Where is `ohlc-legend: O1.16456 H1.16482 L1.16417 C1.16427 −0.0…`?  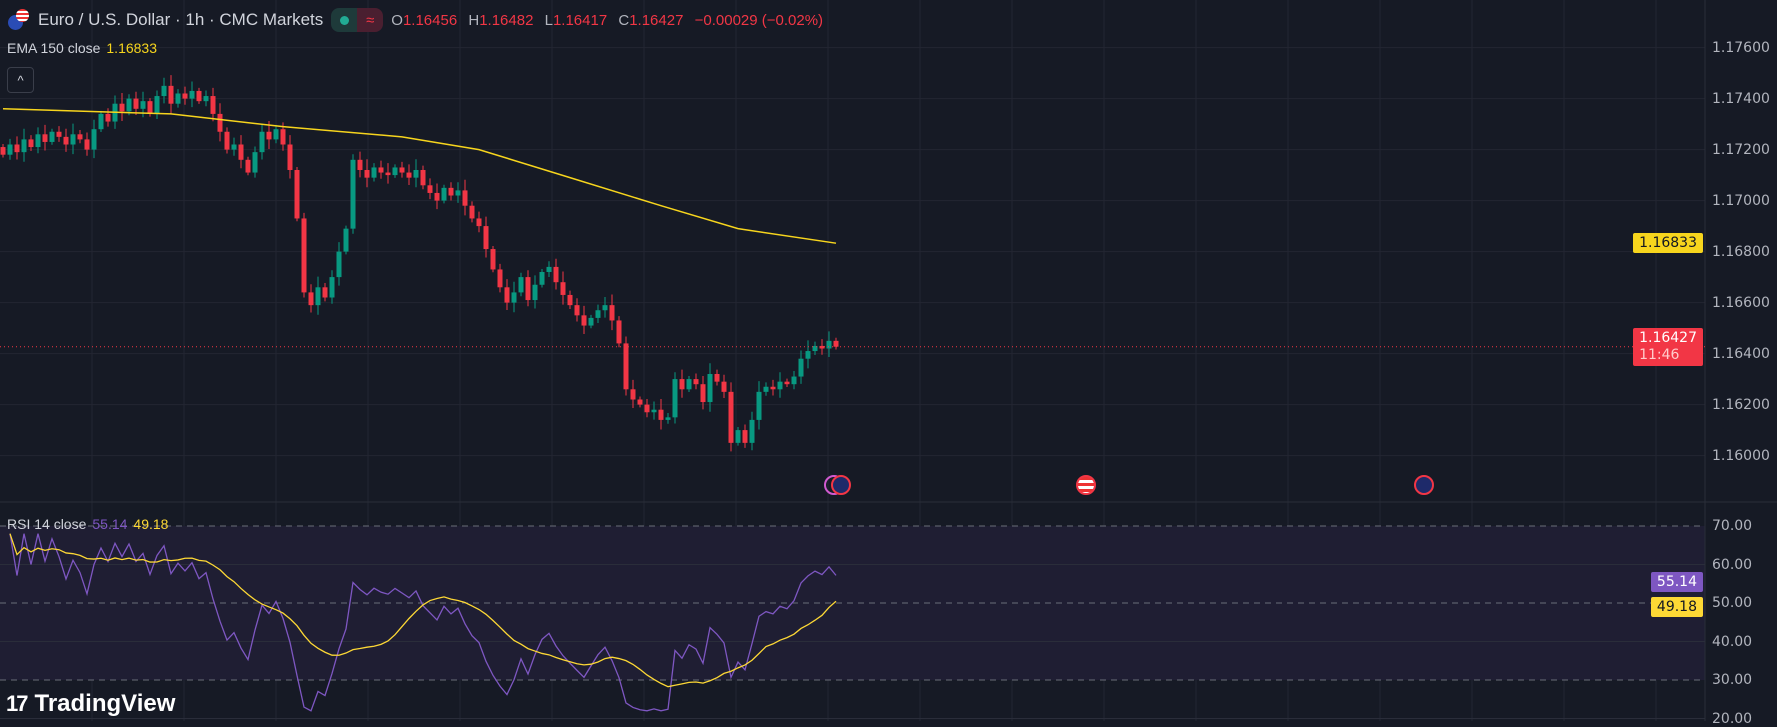
ohlc-legend: O1.16456 H1.16482 L1.16417 C1.16427 −0.0… is located at coordinates (610, 20).